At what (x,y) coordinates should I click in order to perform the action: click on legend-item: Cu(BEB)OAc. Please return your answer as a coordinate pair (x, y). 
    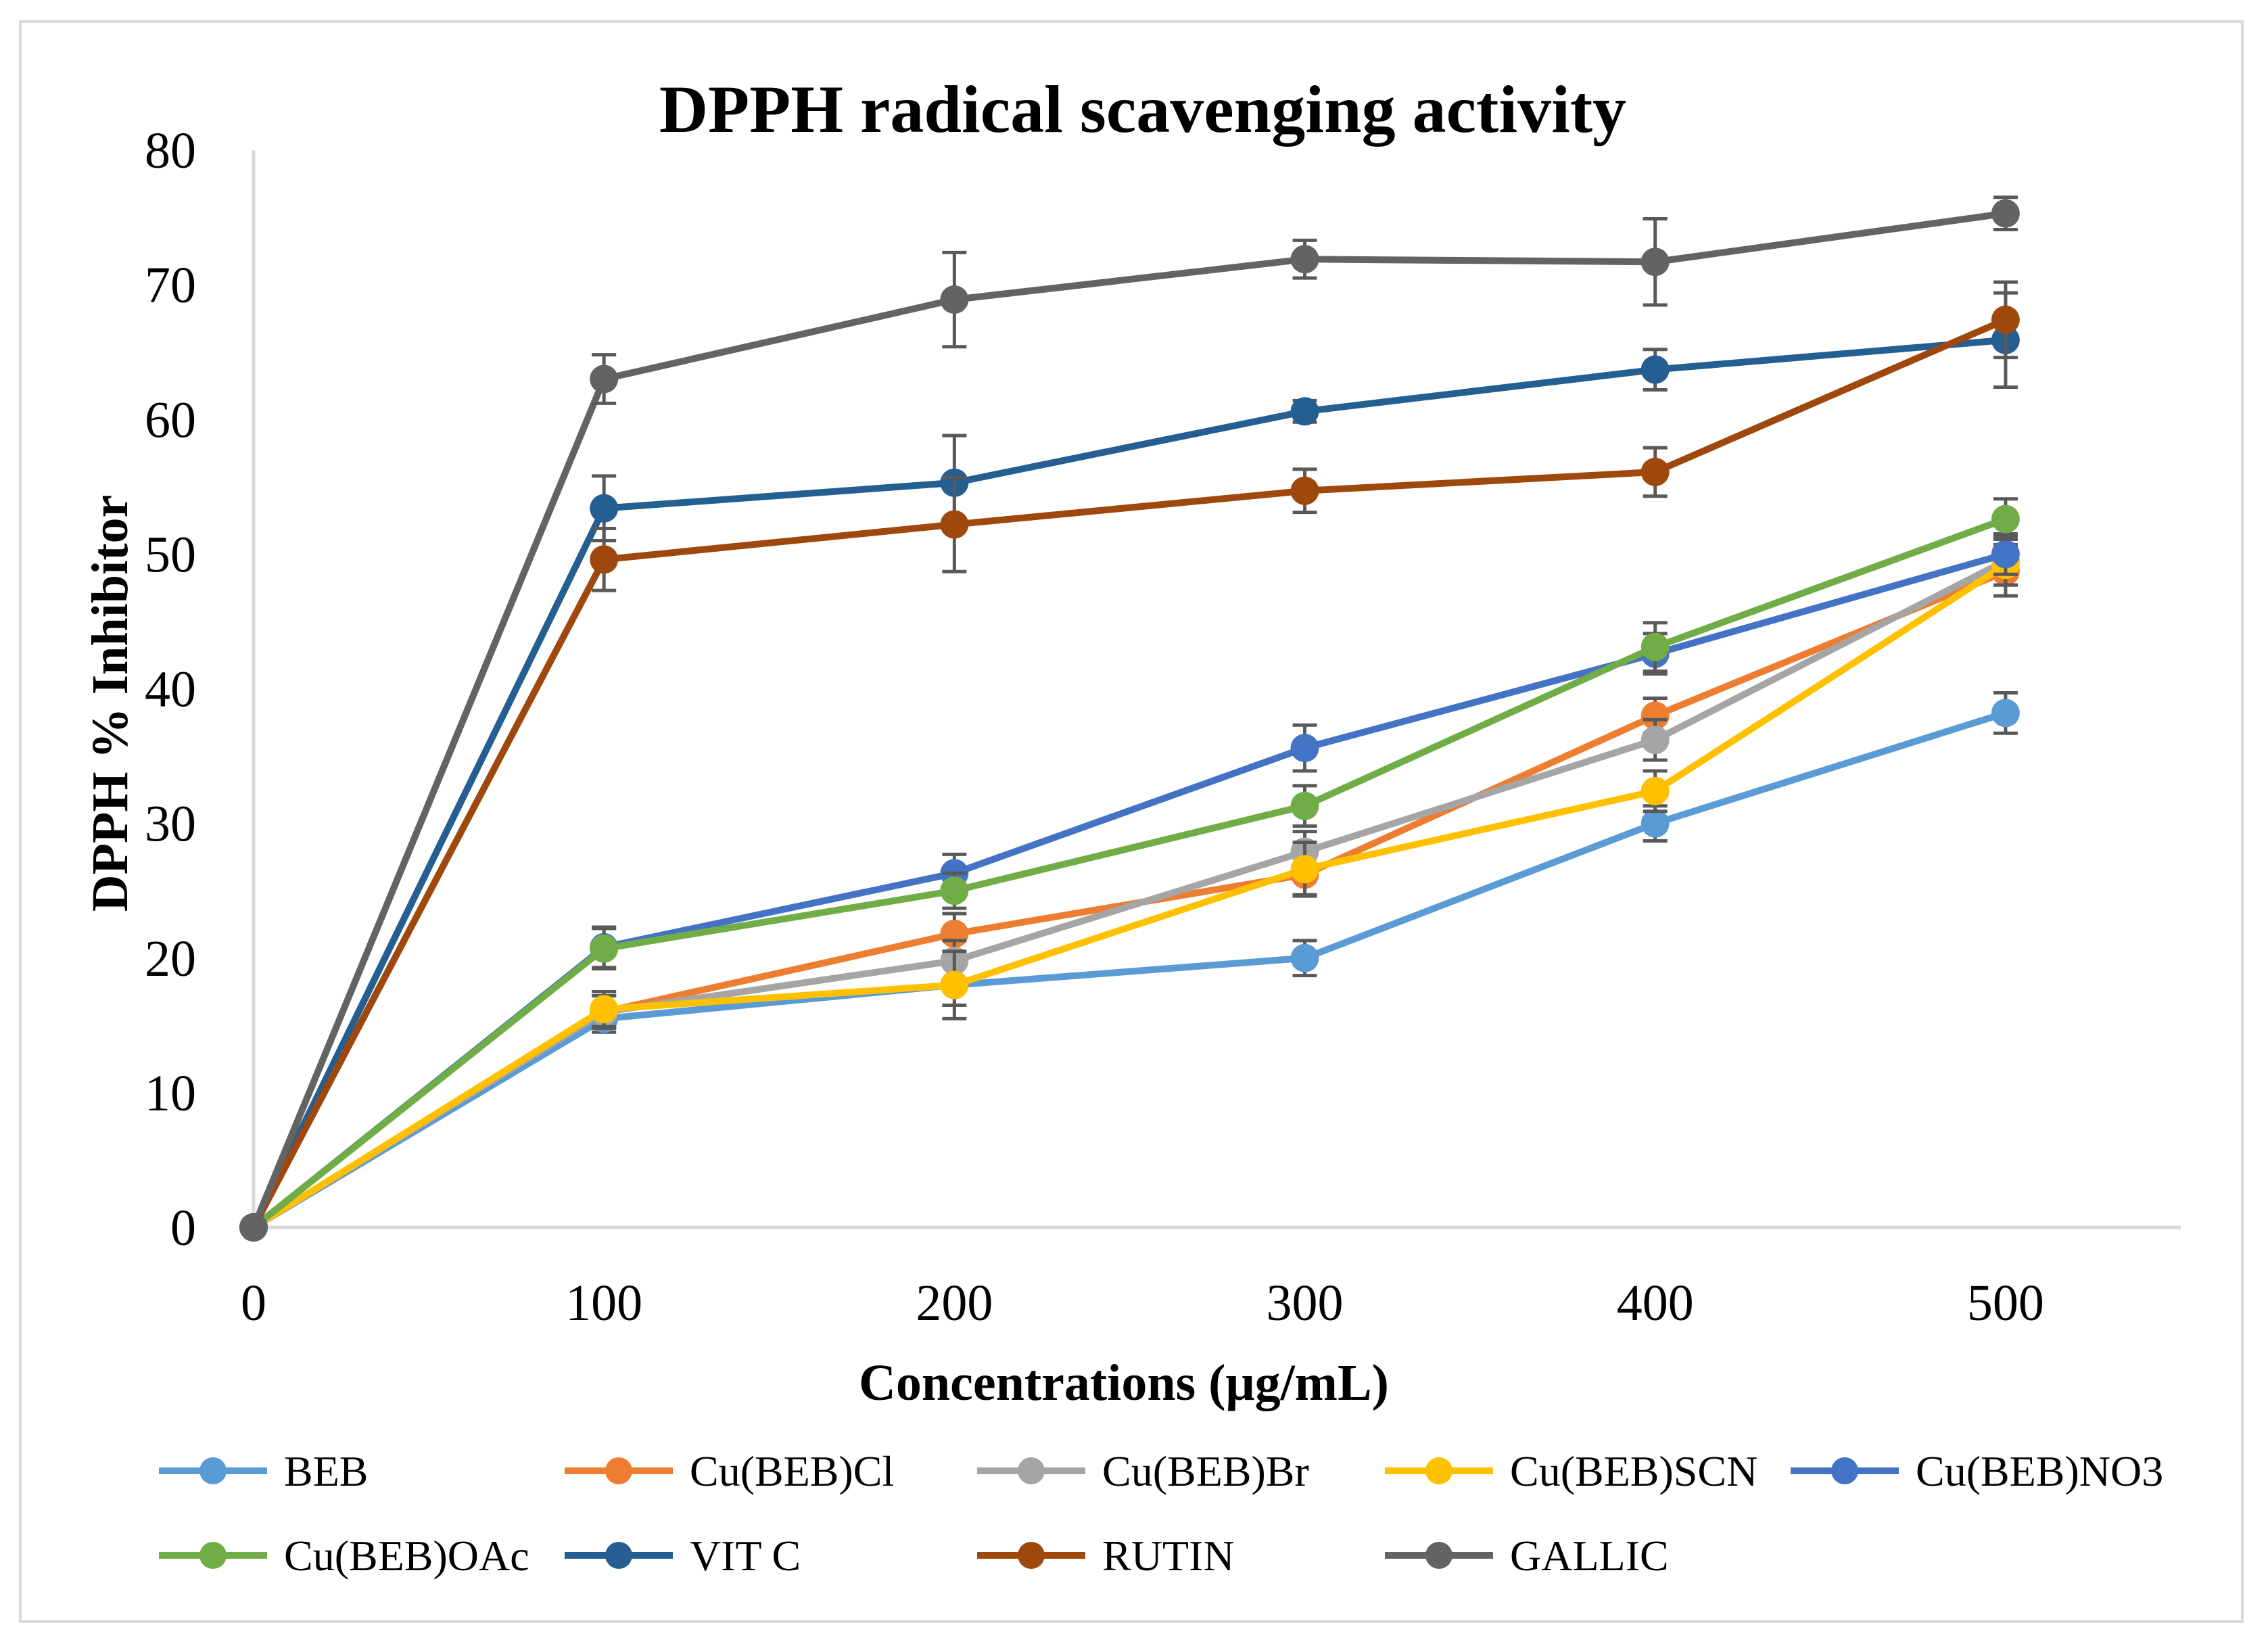
    Looking at the image, I should click on (344, 1556).